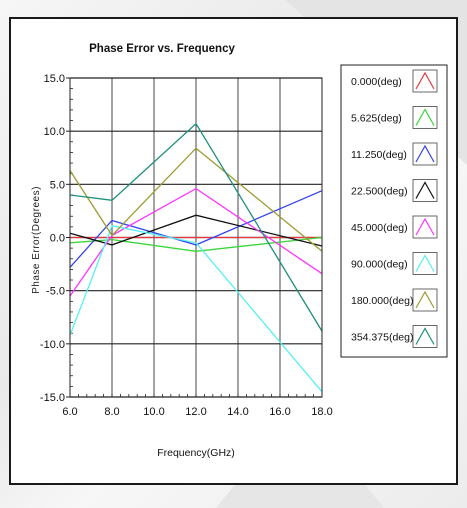 This screenshot has width=467, height=508. Describe the element at coordinates (54, 79) in the screenshot. I see `y-tick-label: 15.0` at that location.